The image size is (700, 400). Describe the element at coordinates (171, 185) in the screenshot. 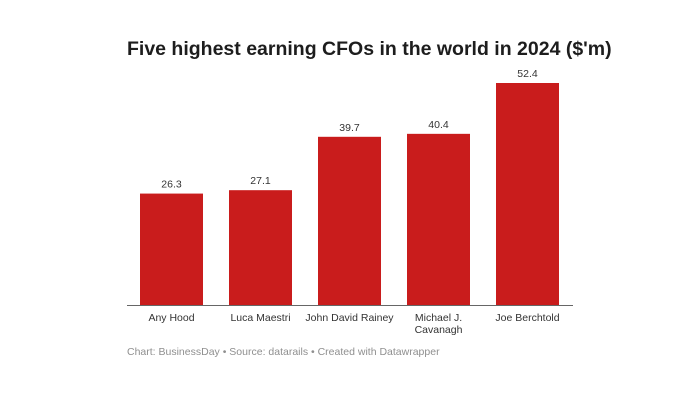

I see `data-label: 26.3` at that location.